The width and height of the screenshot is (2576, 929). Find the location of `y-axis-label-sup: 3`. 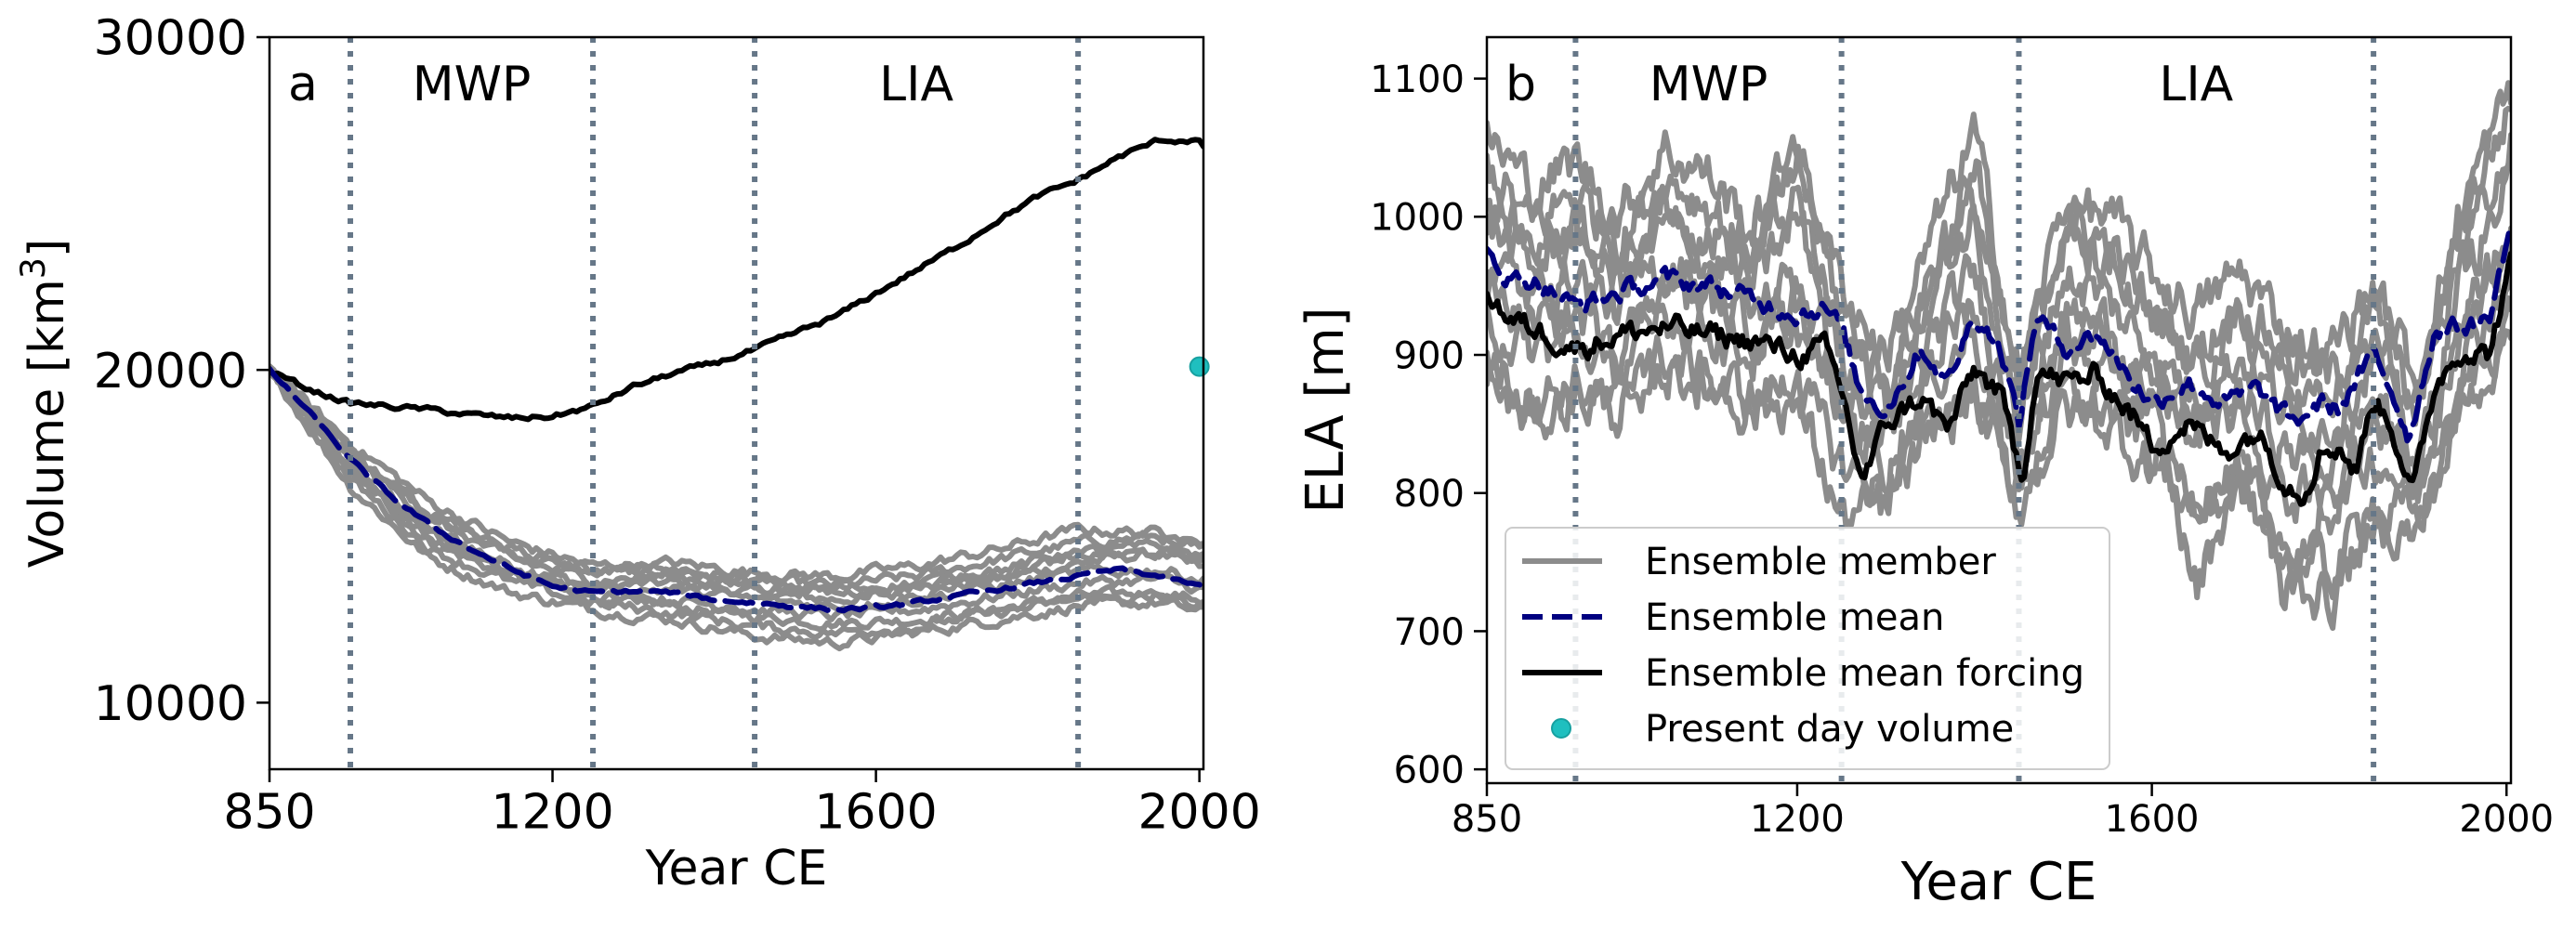

y-axis-label-sup: 3 is located at coordinates (33, 268).